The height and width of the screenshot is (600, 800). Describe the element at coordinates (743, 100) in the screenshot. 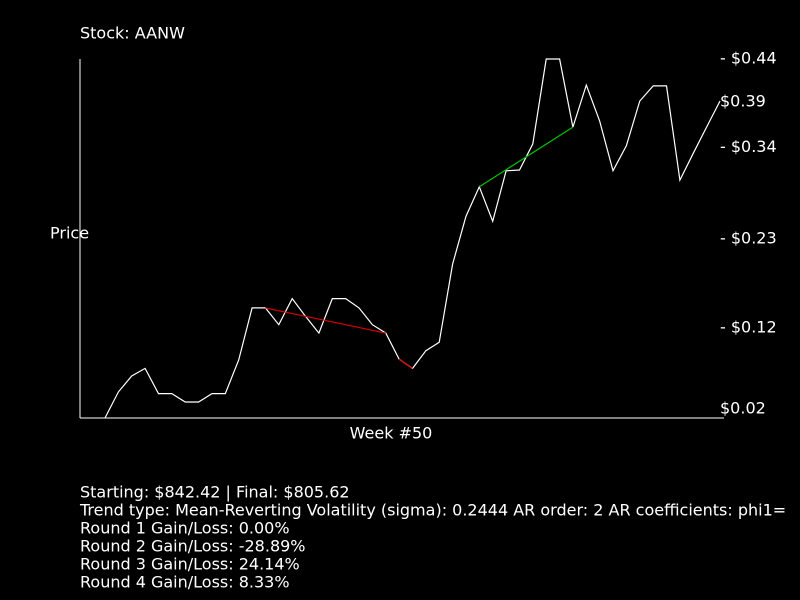

I see `y-tick-label: $0.39` at that location.